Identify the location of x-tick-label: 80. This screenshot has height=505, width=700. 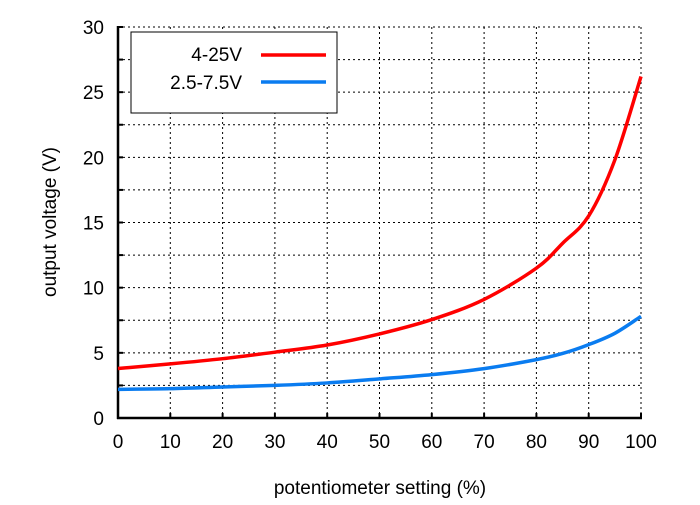
(536, 442).